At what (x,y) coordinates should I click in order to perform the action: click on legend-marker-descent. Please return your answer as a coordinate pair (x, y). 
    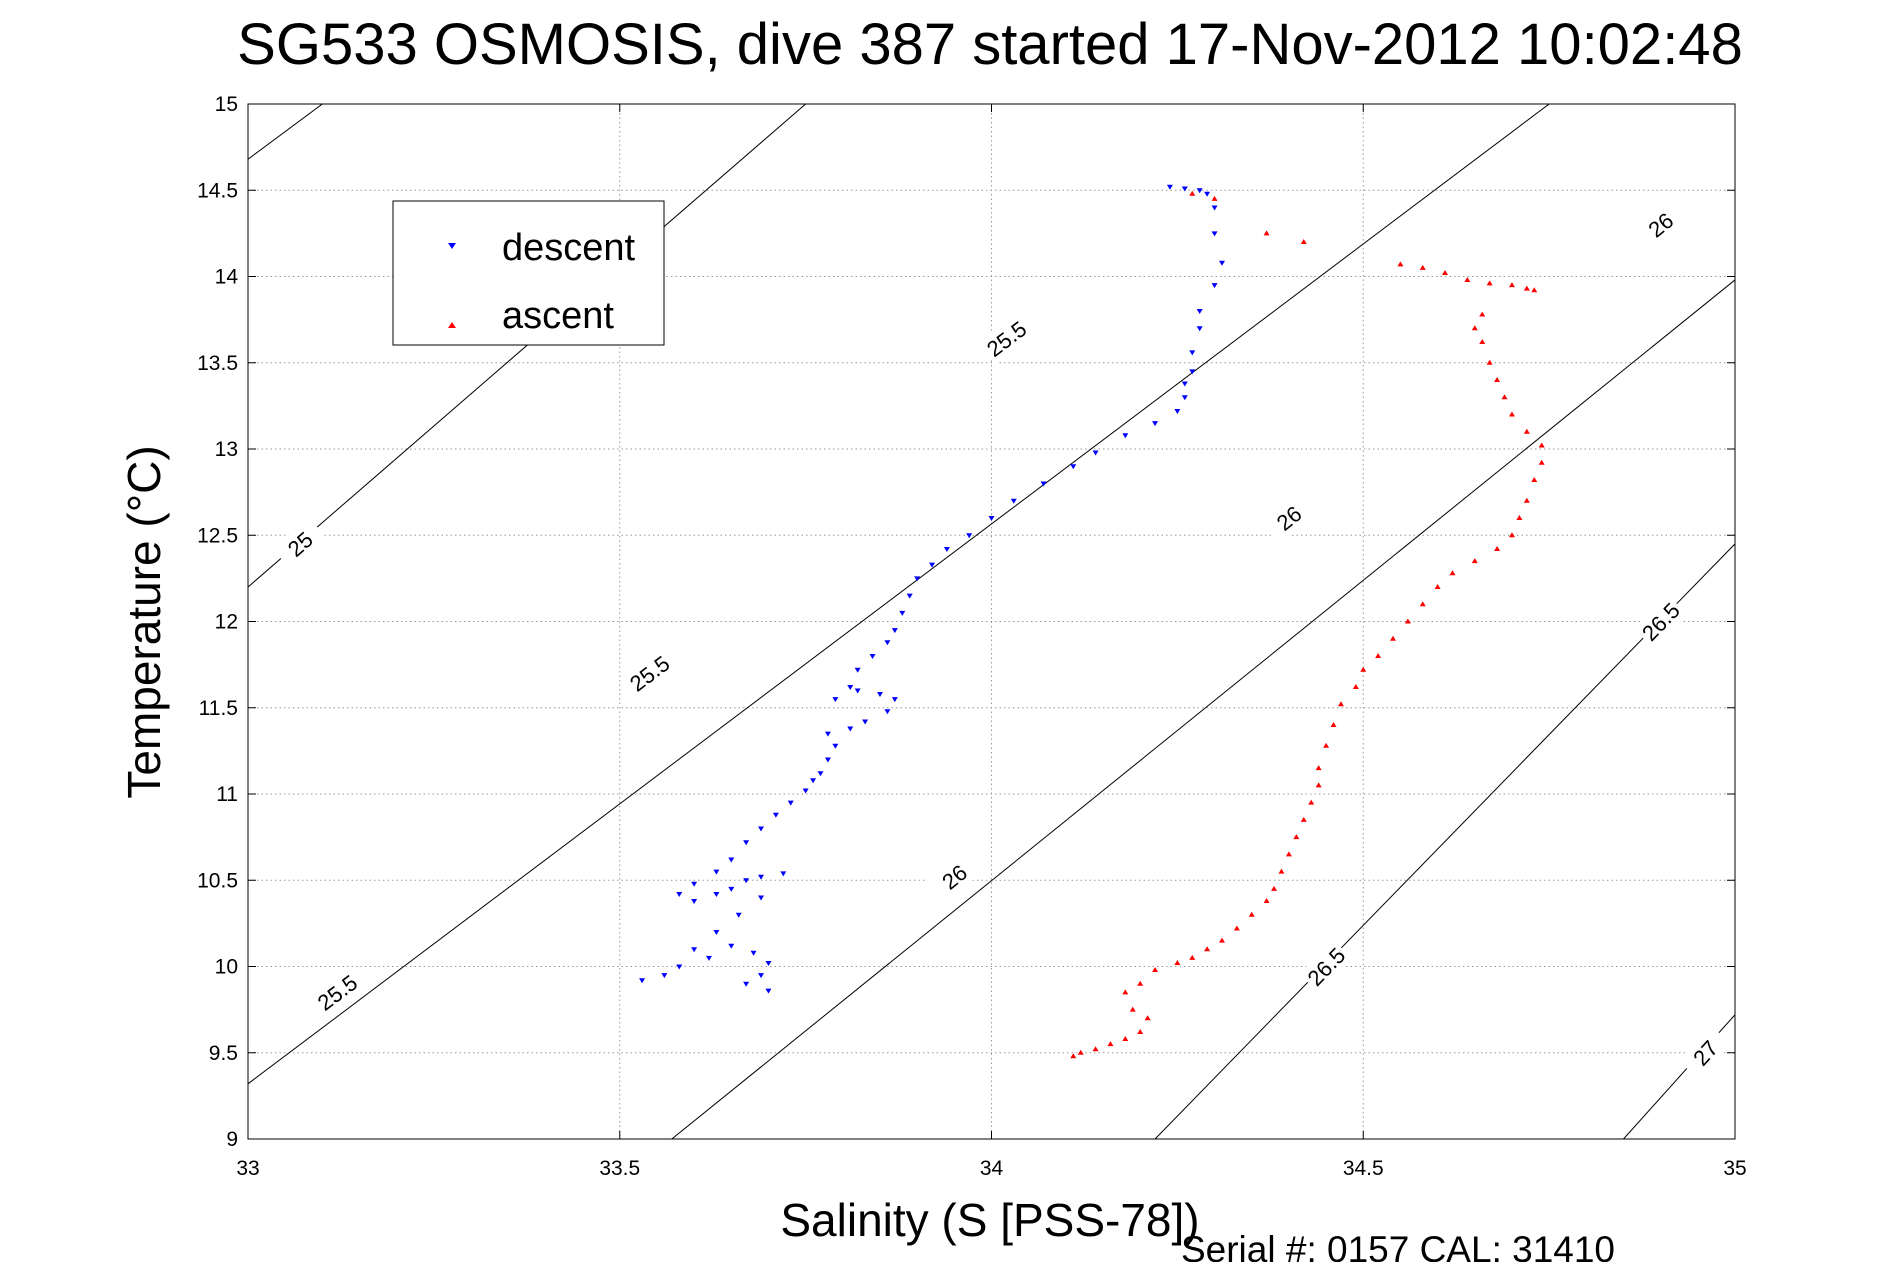
    Looking at the image, I should click on (452, 246).